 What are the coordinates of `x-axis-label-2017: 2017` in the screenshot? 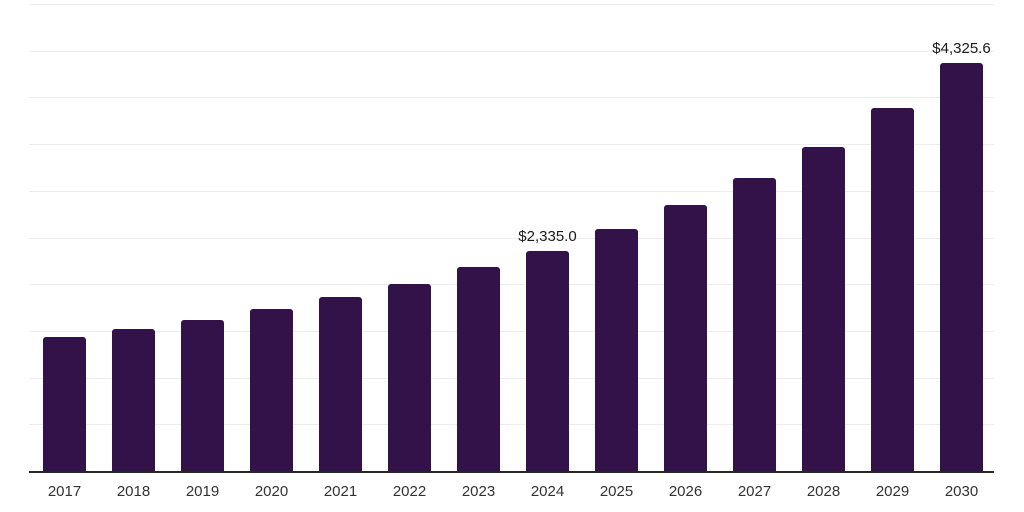 It's located at (64, 491).